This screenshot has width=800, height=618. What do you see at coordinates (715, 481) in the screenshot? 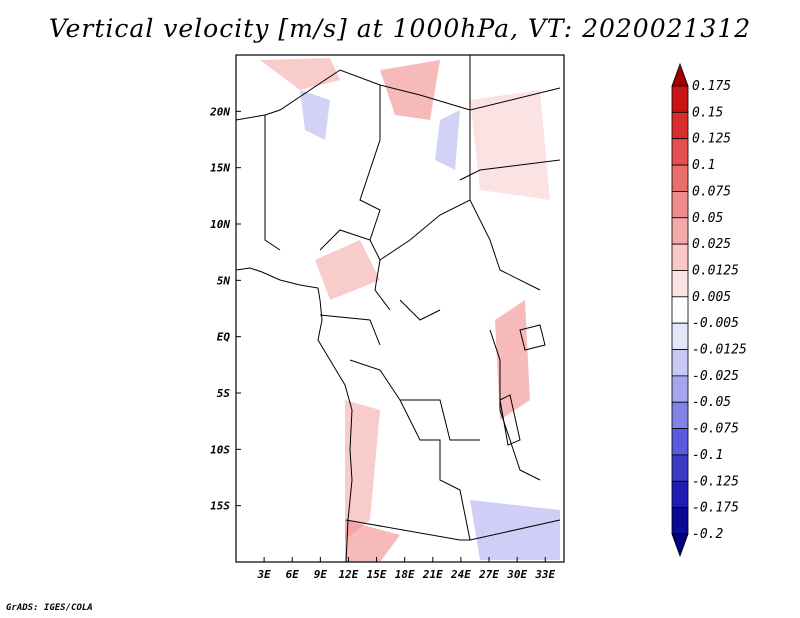
I see `colorbar-label: -0.125` at bounding box center [715, 481].